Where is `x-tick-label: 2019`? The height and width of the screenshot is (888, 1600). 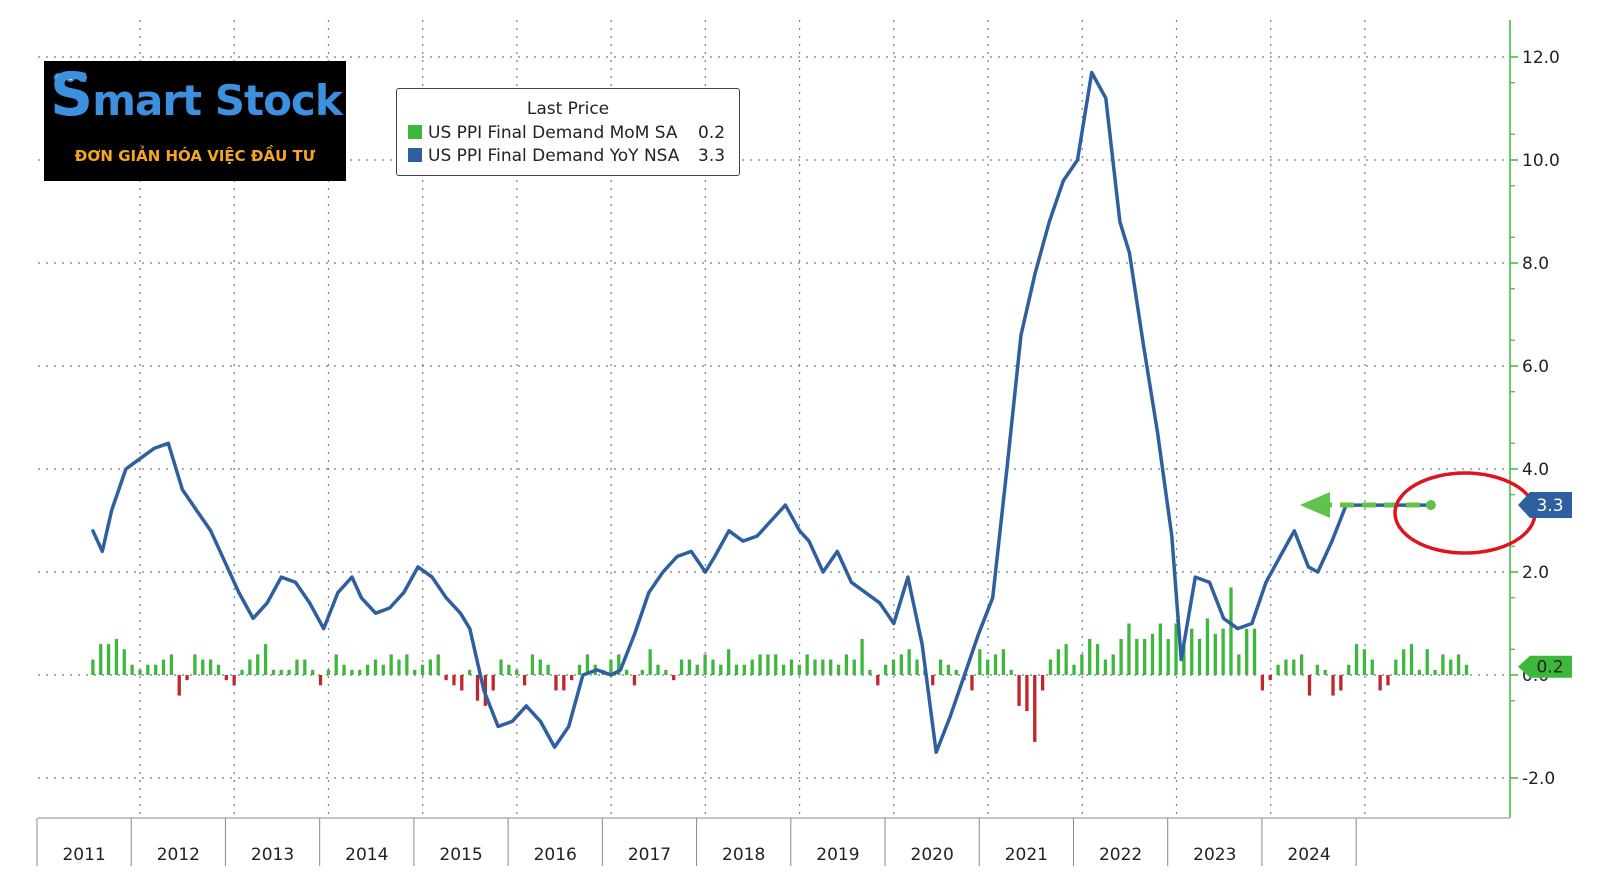
x-tick-label: 2019 is located at coordinates (837, 855).